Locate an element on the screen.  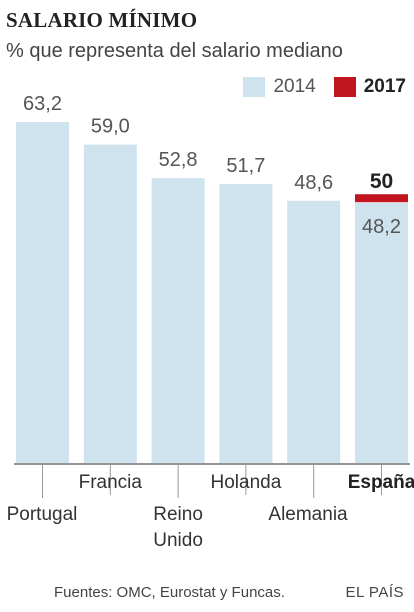
x-tick-label-2-line-1: Unido is located at coordinates (178, 540).